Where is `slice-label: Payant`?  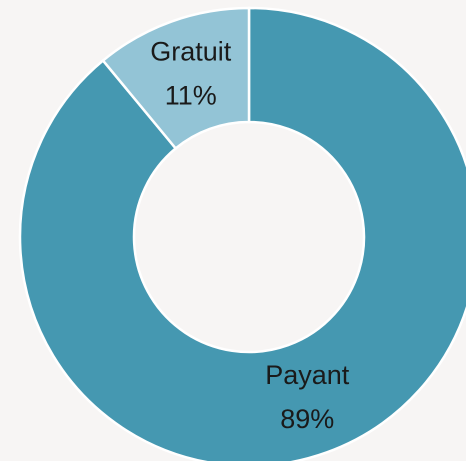 slice-label: Payant is located at coordinates (307, 375).